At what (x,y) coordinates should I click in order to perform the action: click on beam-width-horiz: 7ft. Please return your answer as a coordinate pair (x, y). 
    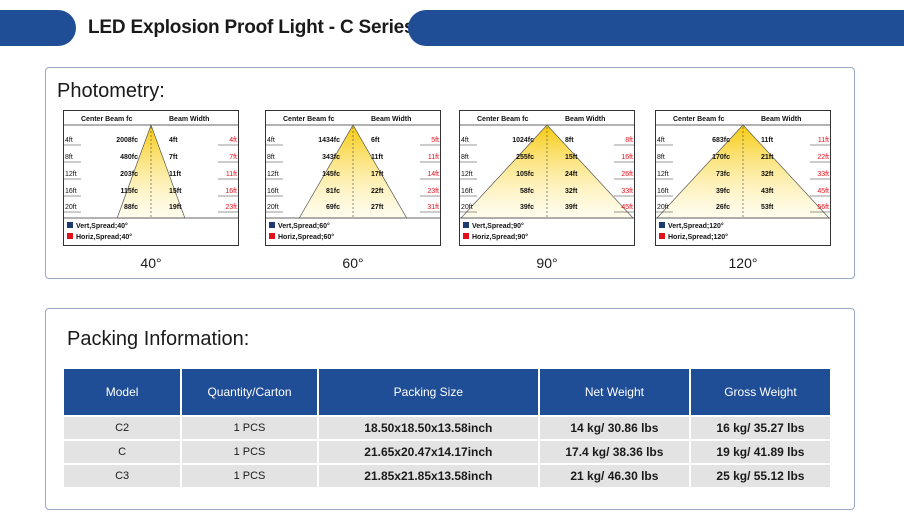
    Looking at the image, I should click on (233, 157).